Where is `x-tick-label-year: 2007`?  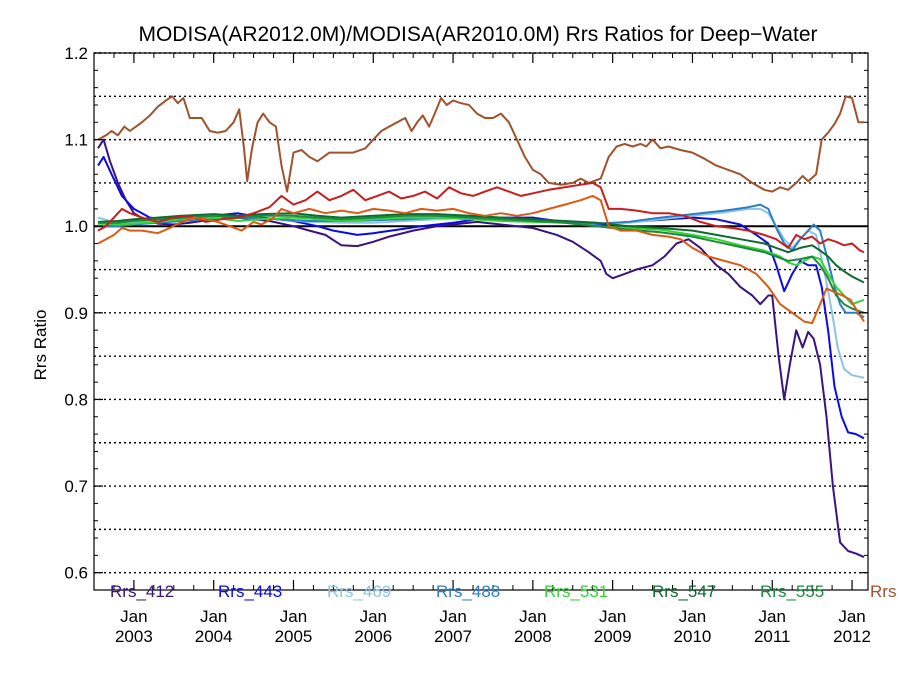 x-tick-label-year: 2007 is located at coordinates (453, 636).